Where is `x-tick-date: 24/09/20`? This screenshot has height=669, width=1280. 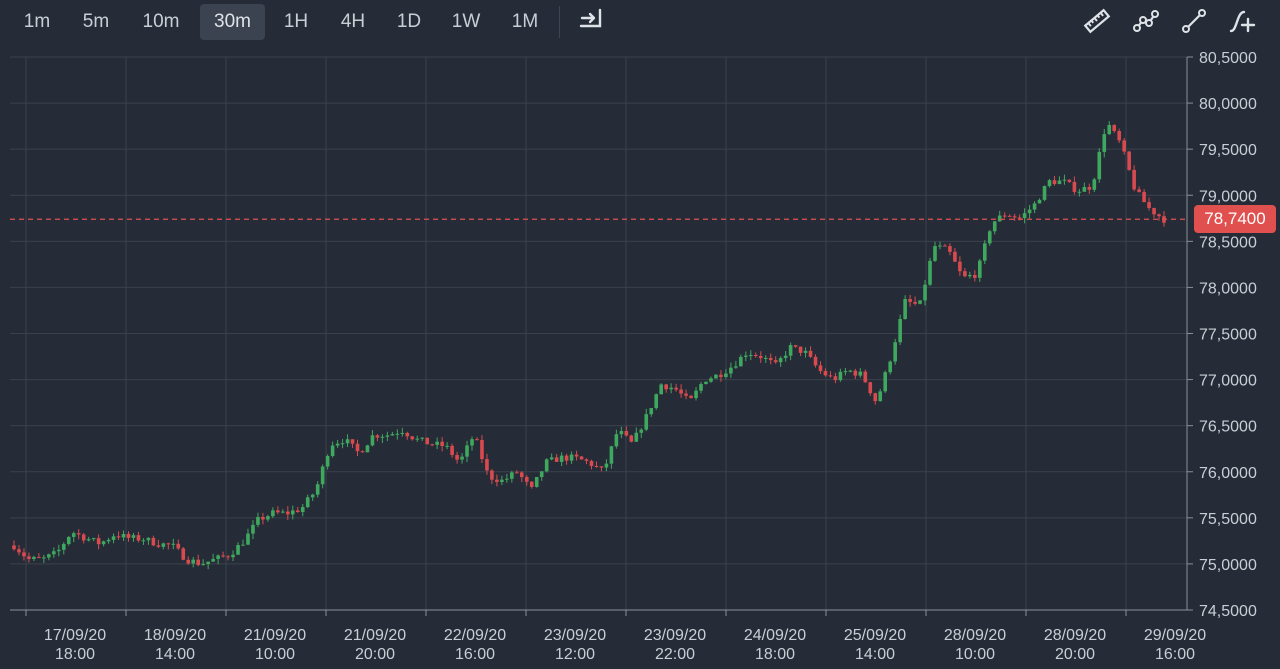 x-tick-date: 24/09/20 is located at coordinates (775, 635).